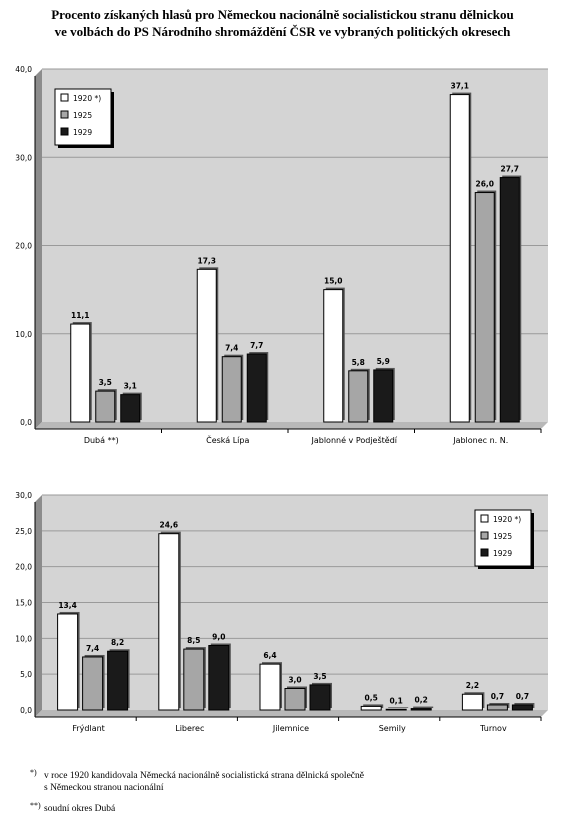 The height and width of the screenshot is (829, 565). What do you see at coordinates (353, 440) in the screenshot?
I see `x-tick-label: Jablonné v Podještědí` at bounding box center [353, 440].